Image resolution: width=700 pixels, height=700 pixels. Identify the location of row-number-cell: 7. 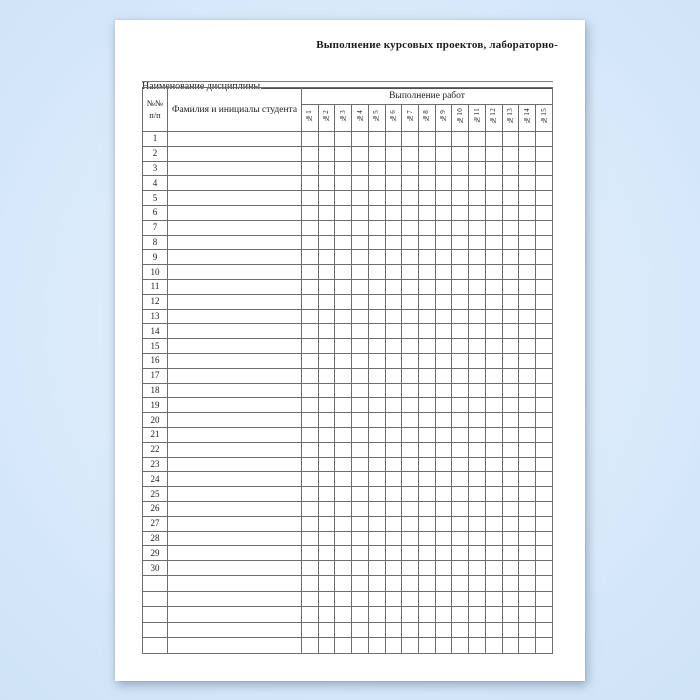
(155, 227).